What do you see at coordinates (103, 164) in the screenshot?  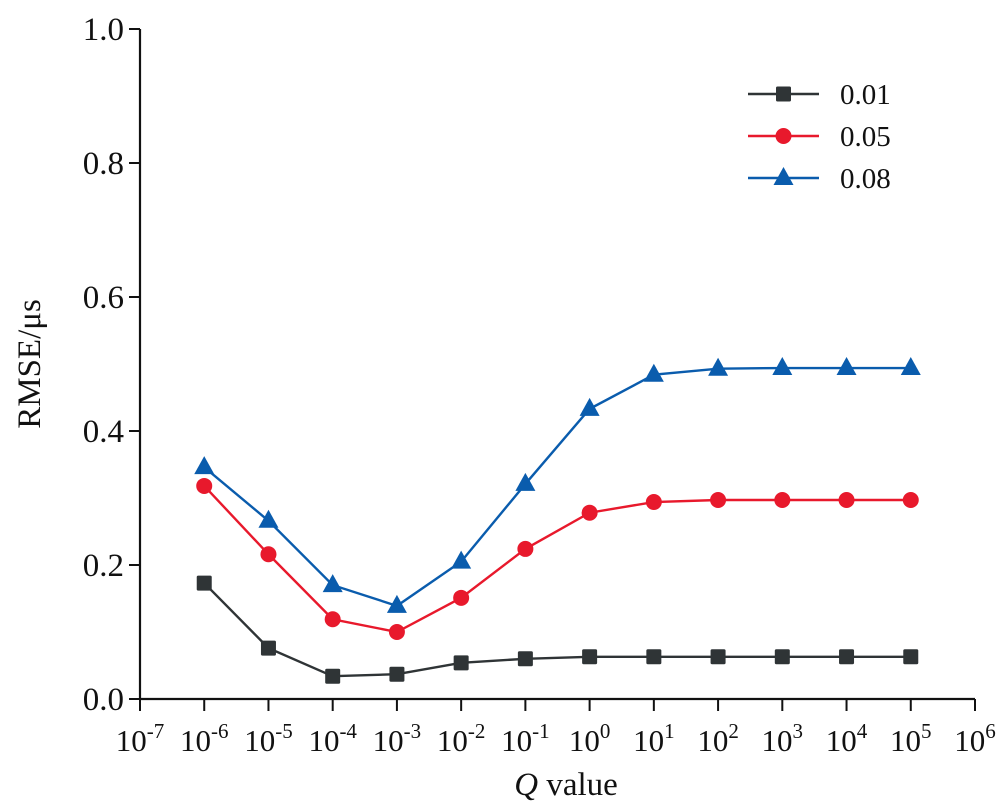 I see `y-tick-label: 0.8` at bounding box center [103, 164].